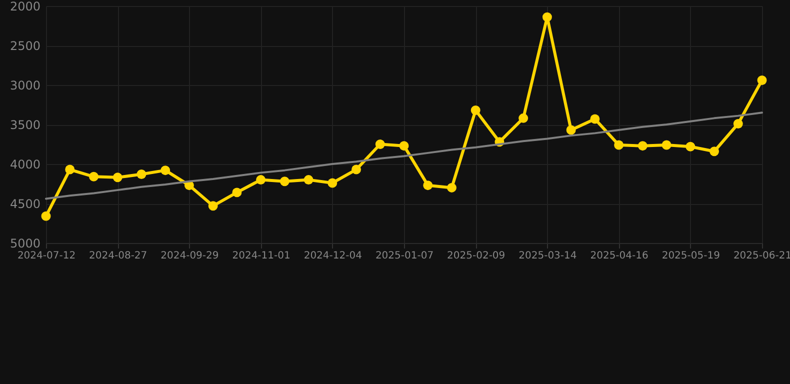 The height and width of the screenshot is (384, 790). What do you see at coordinates (476, 256) in the screenshot?
I see `x-tick-label: 2025-02-09` at bounding box center [476, 256].